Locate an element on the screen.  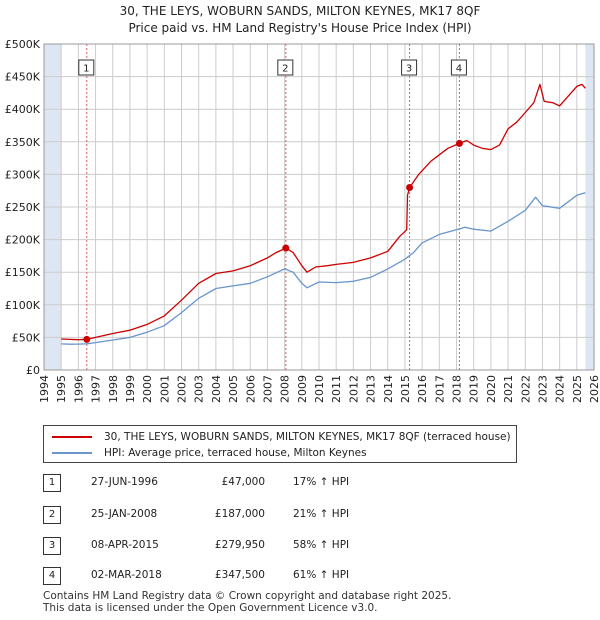
sale-price: £47,000 is located at coordinates (243, 482).